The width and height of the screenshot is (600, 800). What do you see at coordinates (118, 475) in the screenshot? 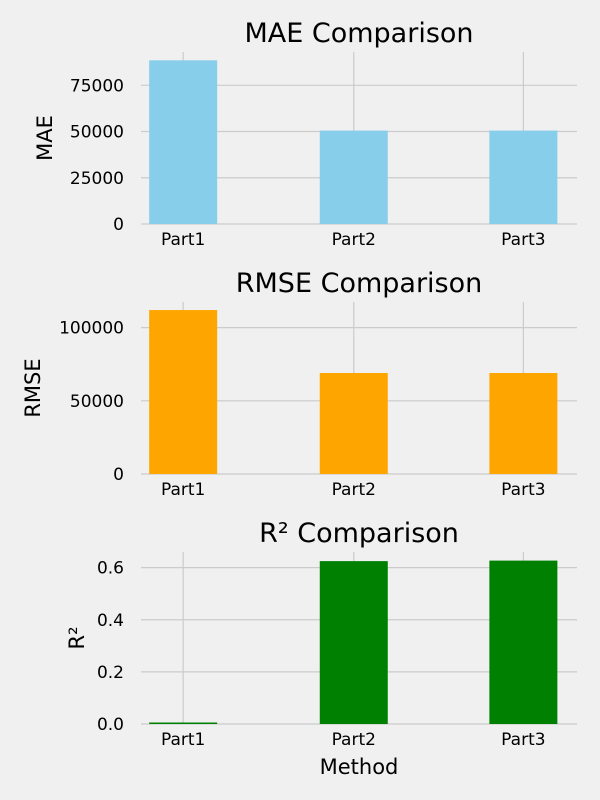
I see `y-tick-label-2-0: 0` at bounding box center [118, 475].